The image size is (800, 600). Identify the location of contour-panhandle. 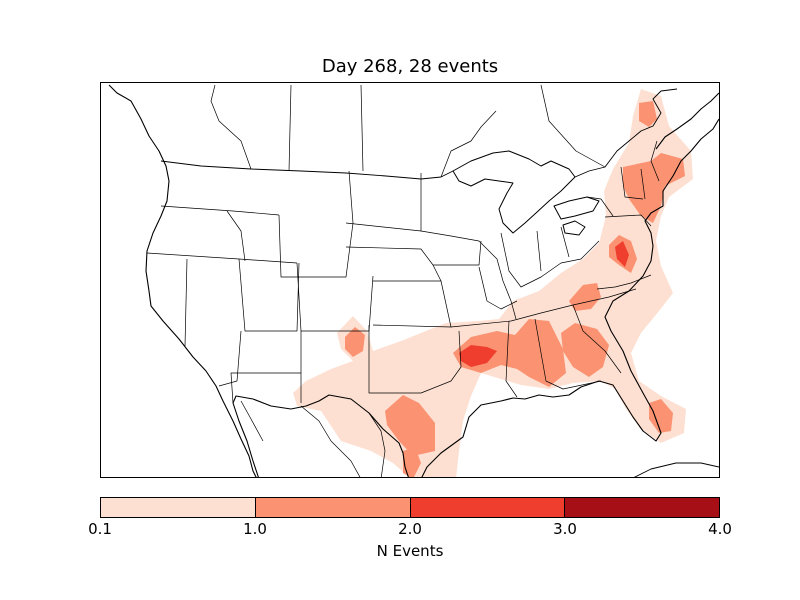
(355, 342).